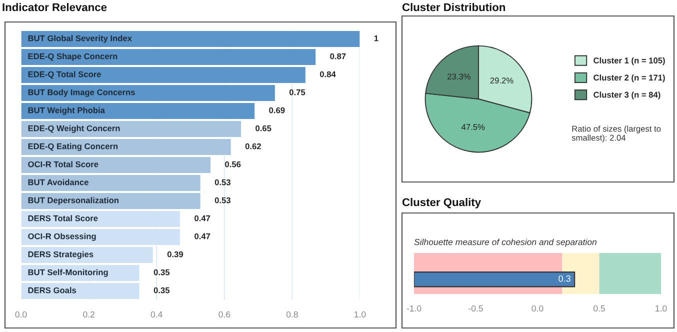  Describe the element at coordinates (73, 201) in the screenshot. I see `y-tick-label: BUT Depersonalization` at that location.